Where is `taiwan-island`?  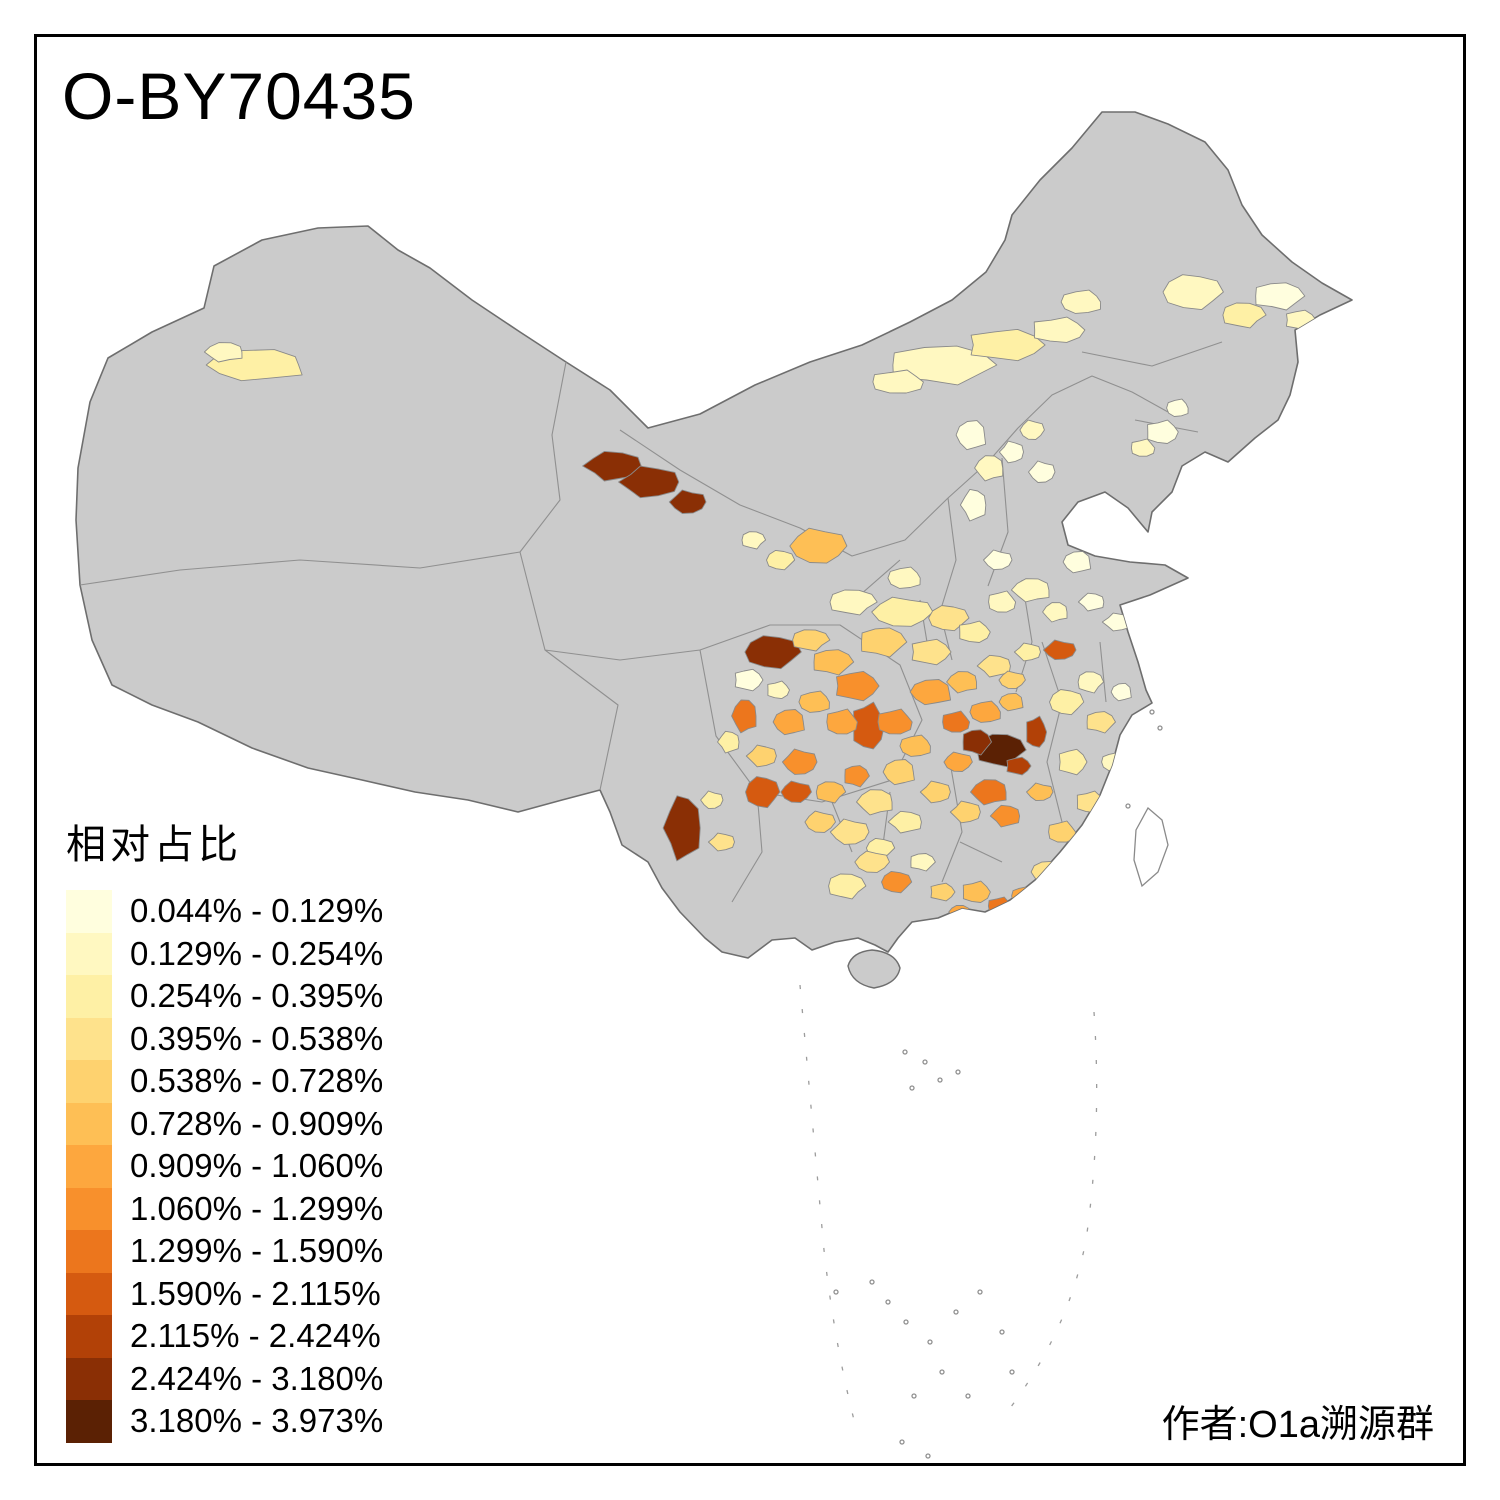 taiwan-island is located at coordinates (1151, 847).